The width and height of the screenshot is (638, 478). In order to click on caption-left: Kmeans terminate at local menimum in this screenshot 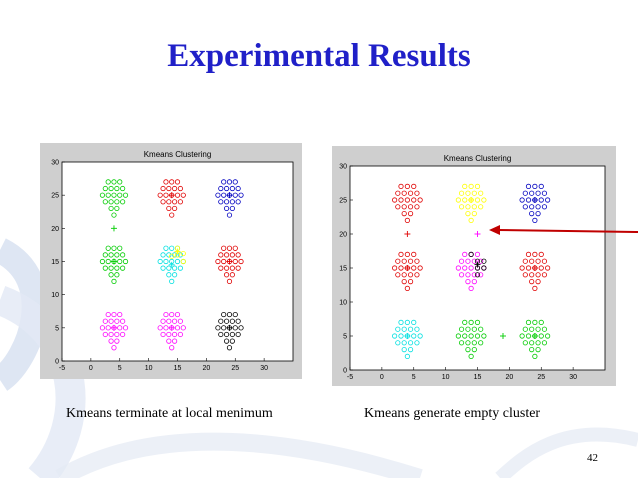, I will do `click(169, 413)`.